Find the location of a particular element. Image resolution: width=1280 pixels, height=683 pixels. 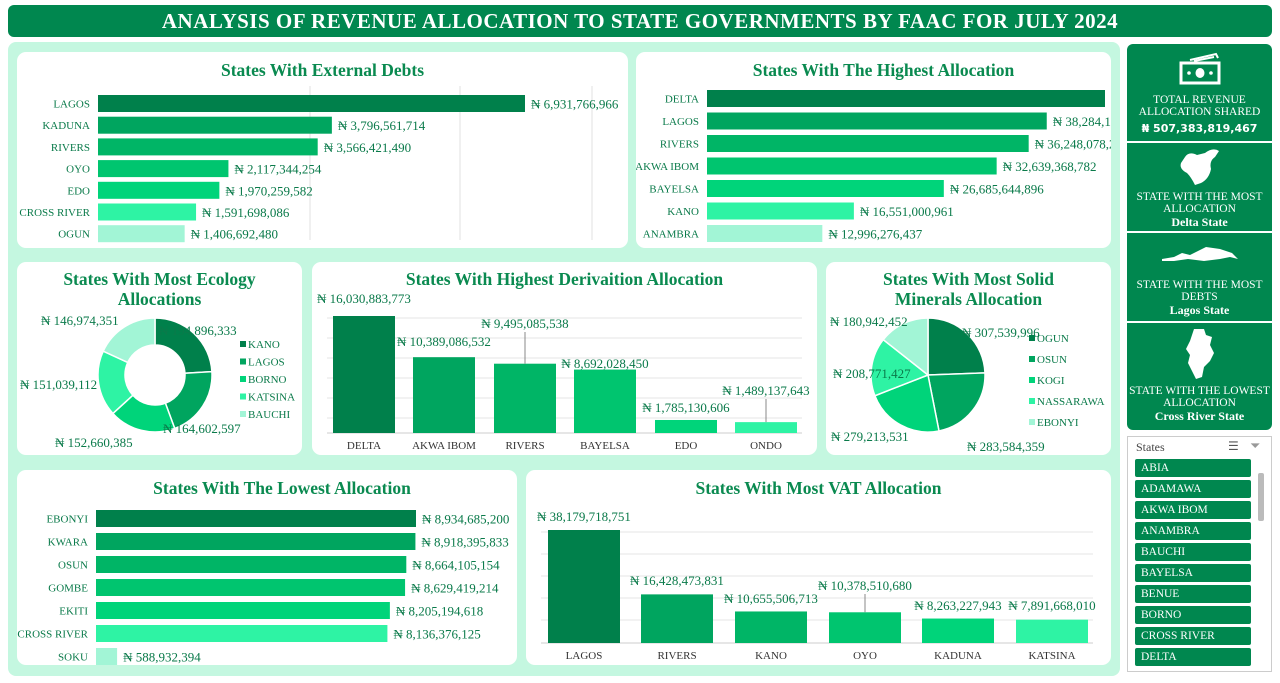

kpi-most-debts: STATE WITH THE MOST DEBTS Lagos State is located at coordinates (1199, 277).